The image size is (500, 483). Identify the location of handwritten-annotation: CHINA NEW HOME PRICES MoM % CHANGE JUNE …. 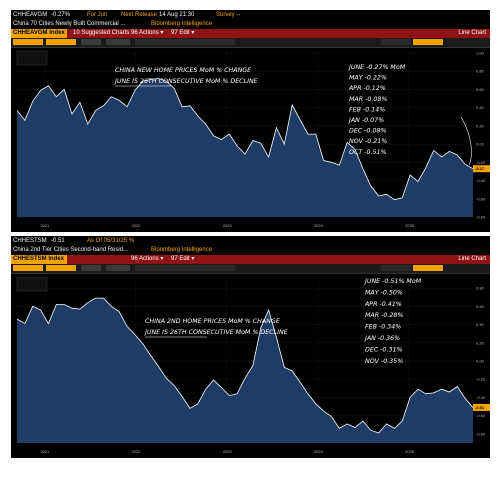
(185, 77).